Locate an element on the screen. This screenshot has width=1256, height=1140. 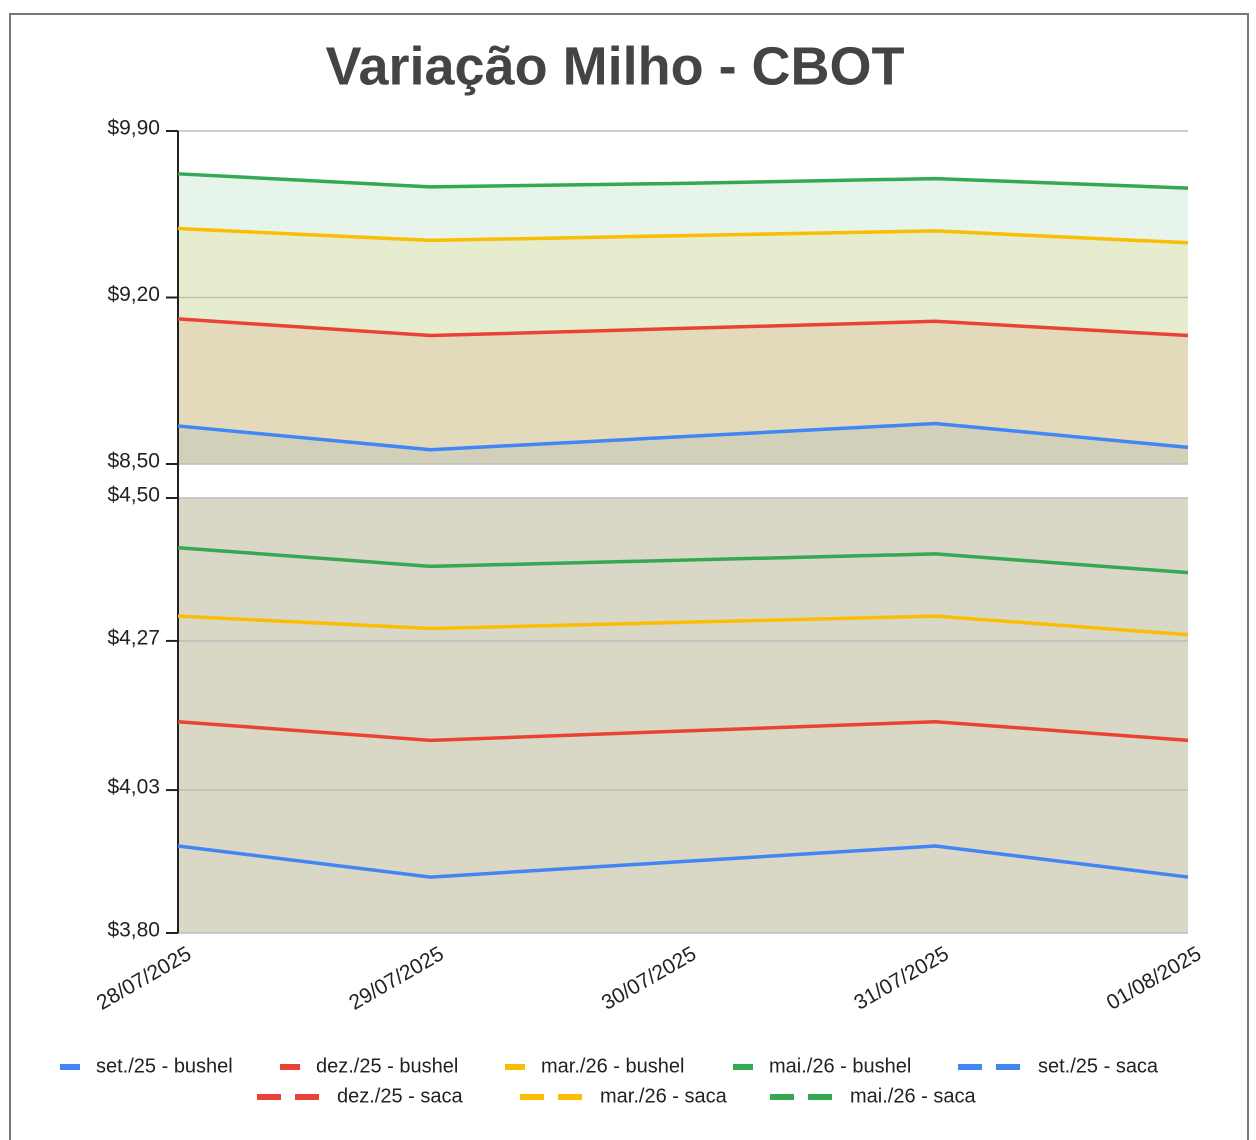
y-tick-label: $9,20 is located at coordinates (133, 294).